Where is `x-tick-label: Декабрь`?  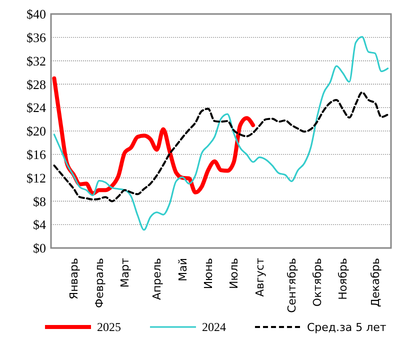
x-tick-label: Декабрь is located at coordinates (375, 282).